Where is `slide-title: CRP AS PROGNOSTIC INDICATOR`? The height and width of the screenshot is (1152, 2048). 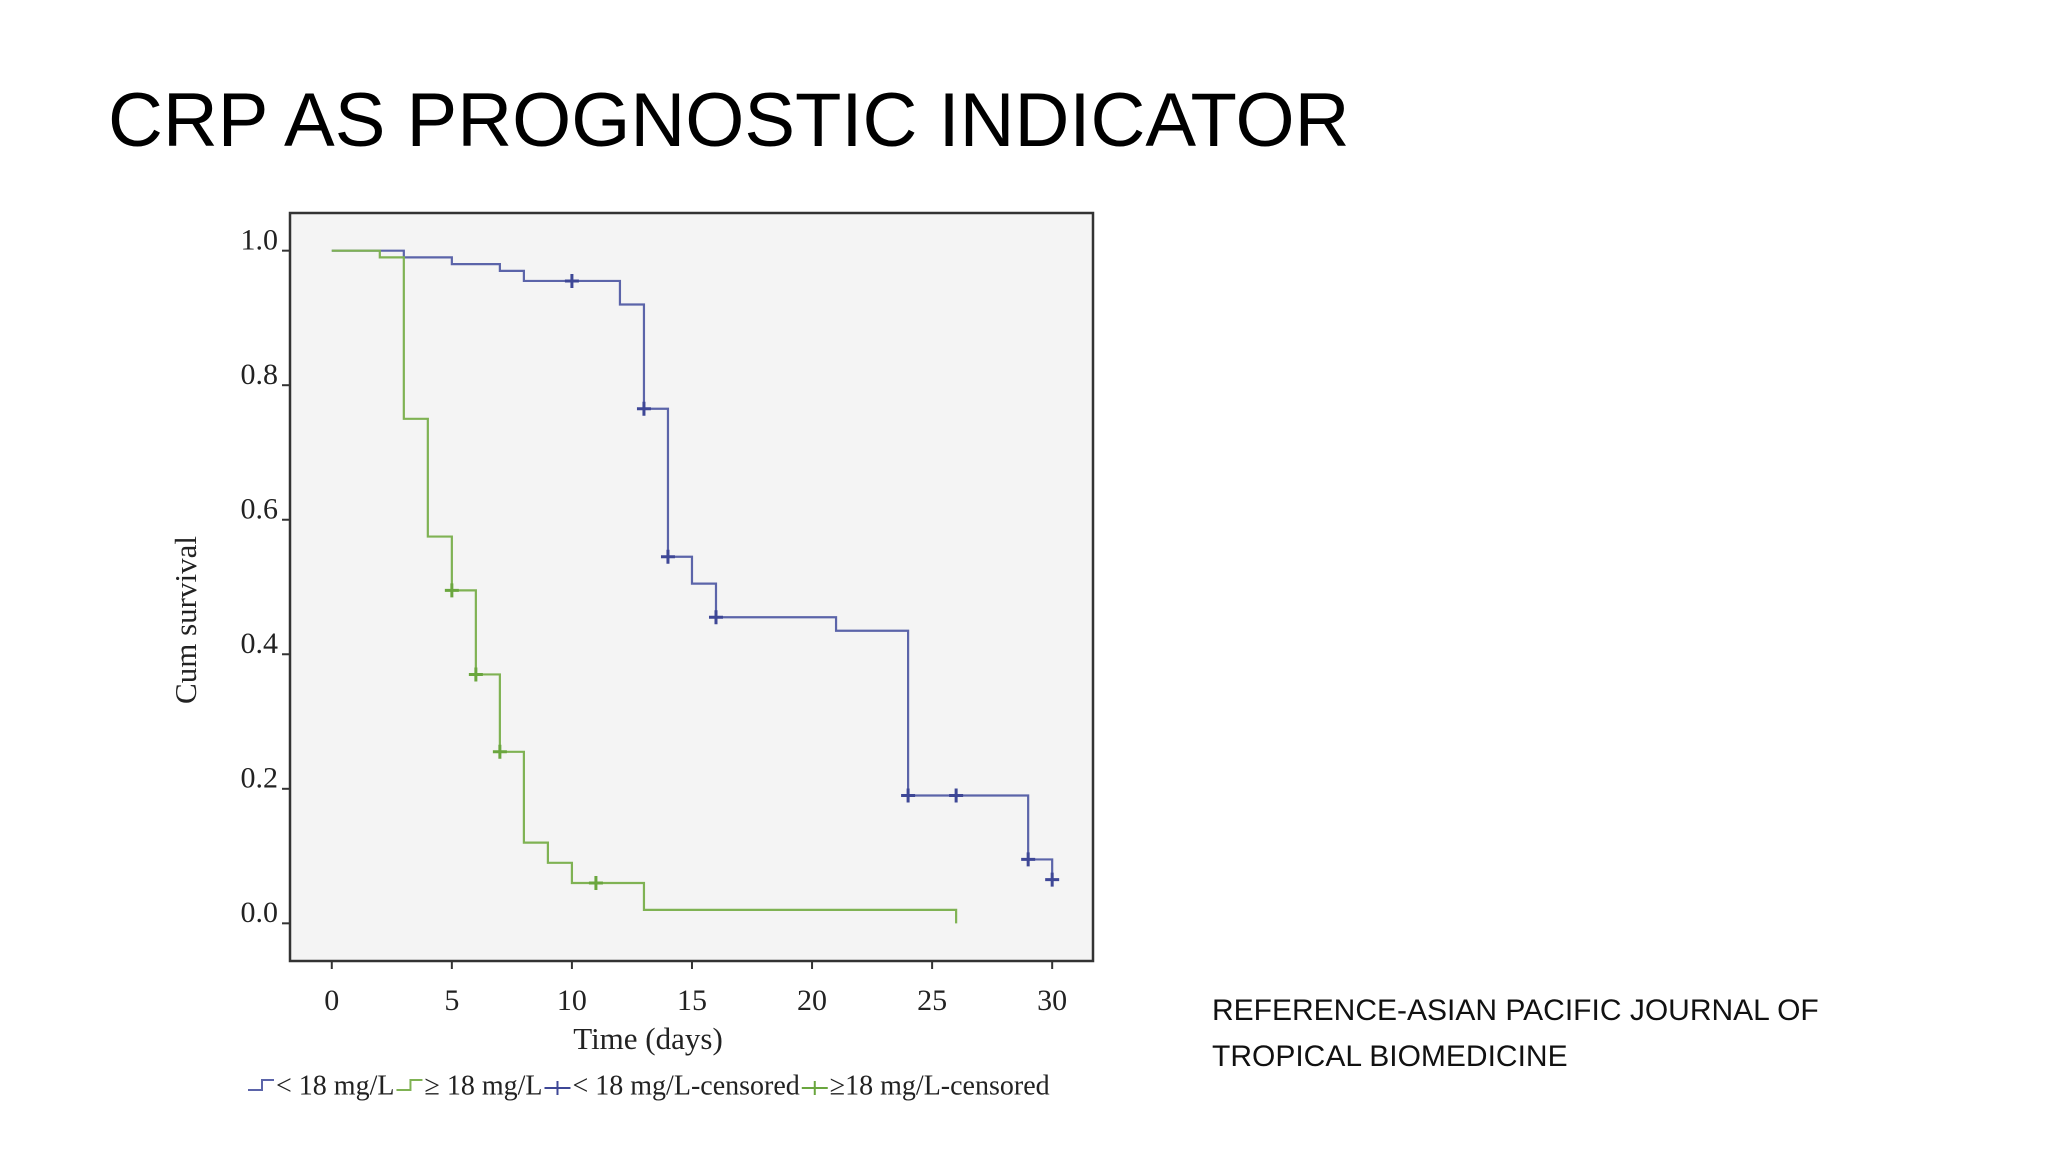 slide-title: CRP AS PROGNOSTIC INDICATOR is located at coordinates (729, 120).